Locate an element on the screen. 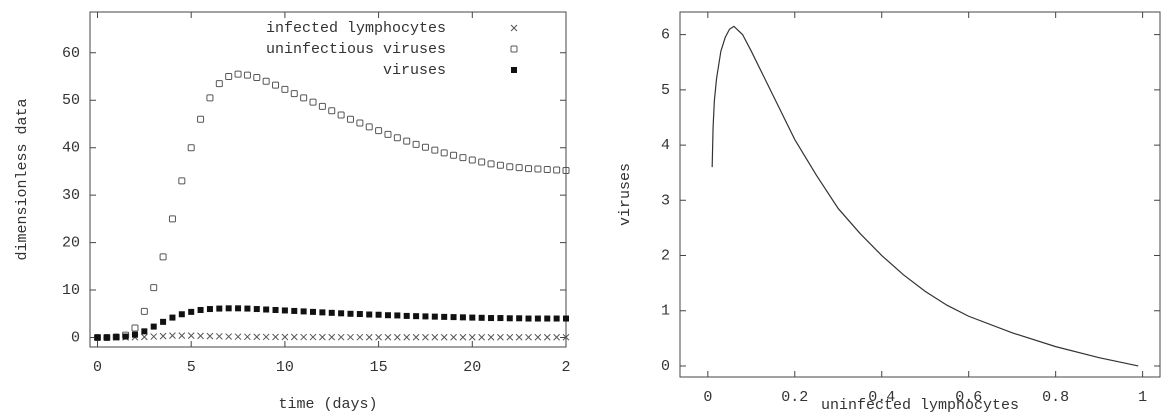 The image size is (1173, 414). legend-label: viruses is located at coordinates (414, 70).